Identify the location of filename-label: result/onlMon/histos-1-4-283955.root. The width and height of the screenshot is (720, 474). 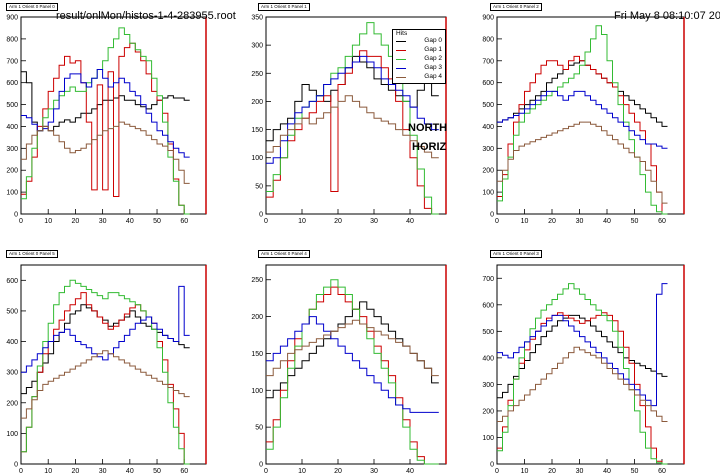
(146, 16).